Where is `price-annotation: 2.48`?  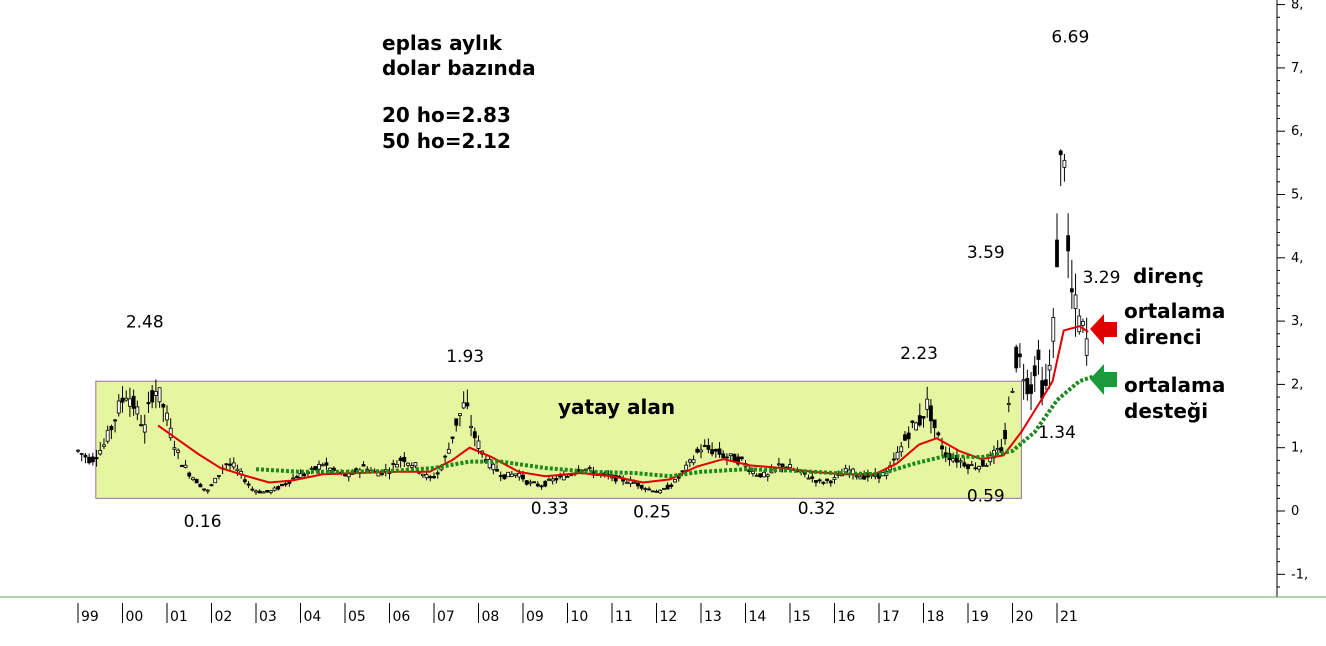 price-annotation: 2.48 is located at coordinates (145, 322).